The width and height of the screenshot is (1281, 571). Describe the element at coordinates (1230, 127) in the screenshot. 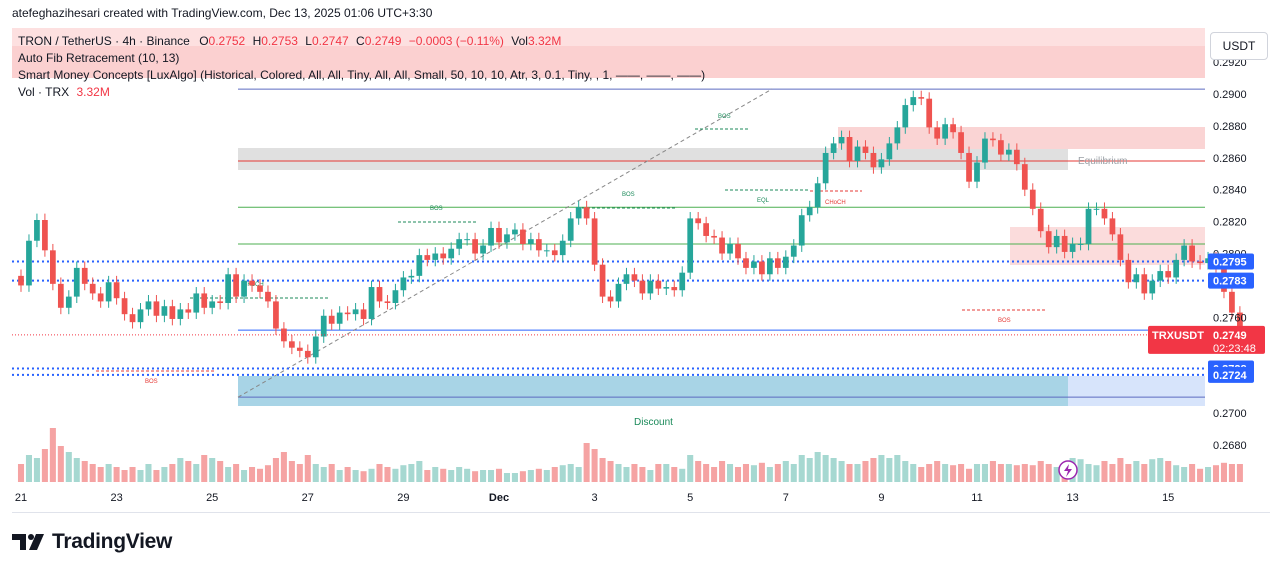

I see `y-axis-tick: 0.2880` at that location.